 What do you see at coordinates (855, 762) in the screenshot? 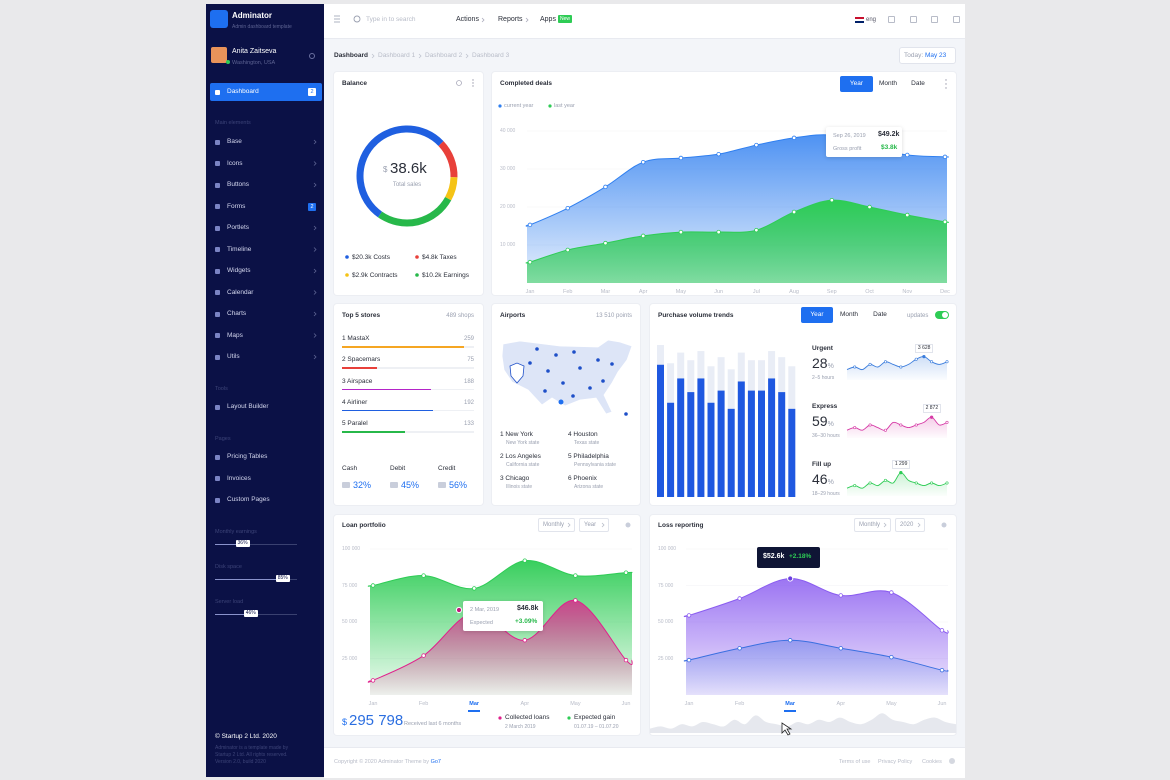
I see `footer-link: Terms of use` at bounding box center [855, 762].